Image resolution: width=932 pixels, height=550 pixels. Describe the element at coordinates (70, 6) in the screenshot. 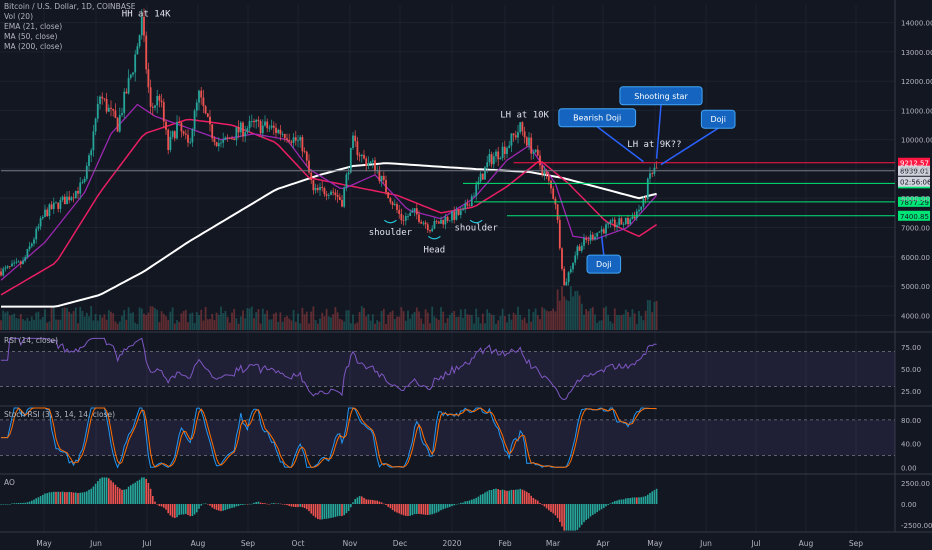

I see `symbol-title: Bitcoin / U.S. Dollar, 1D, COINBASE` at that location.